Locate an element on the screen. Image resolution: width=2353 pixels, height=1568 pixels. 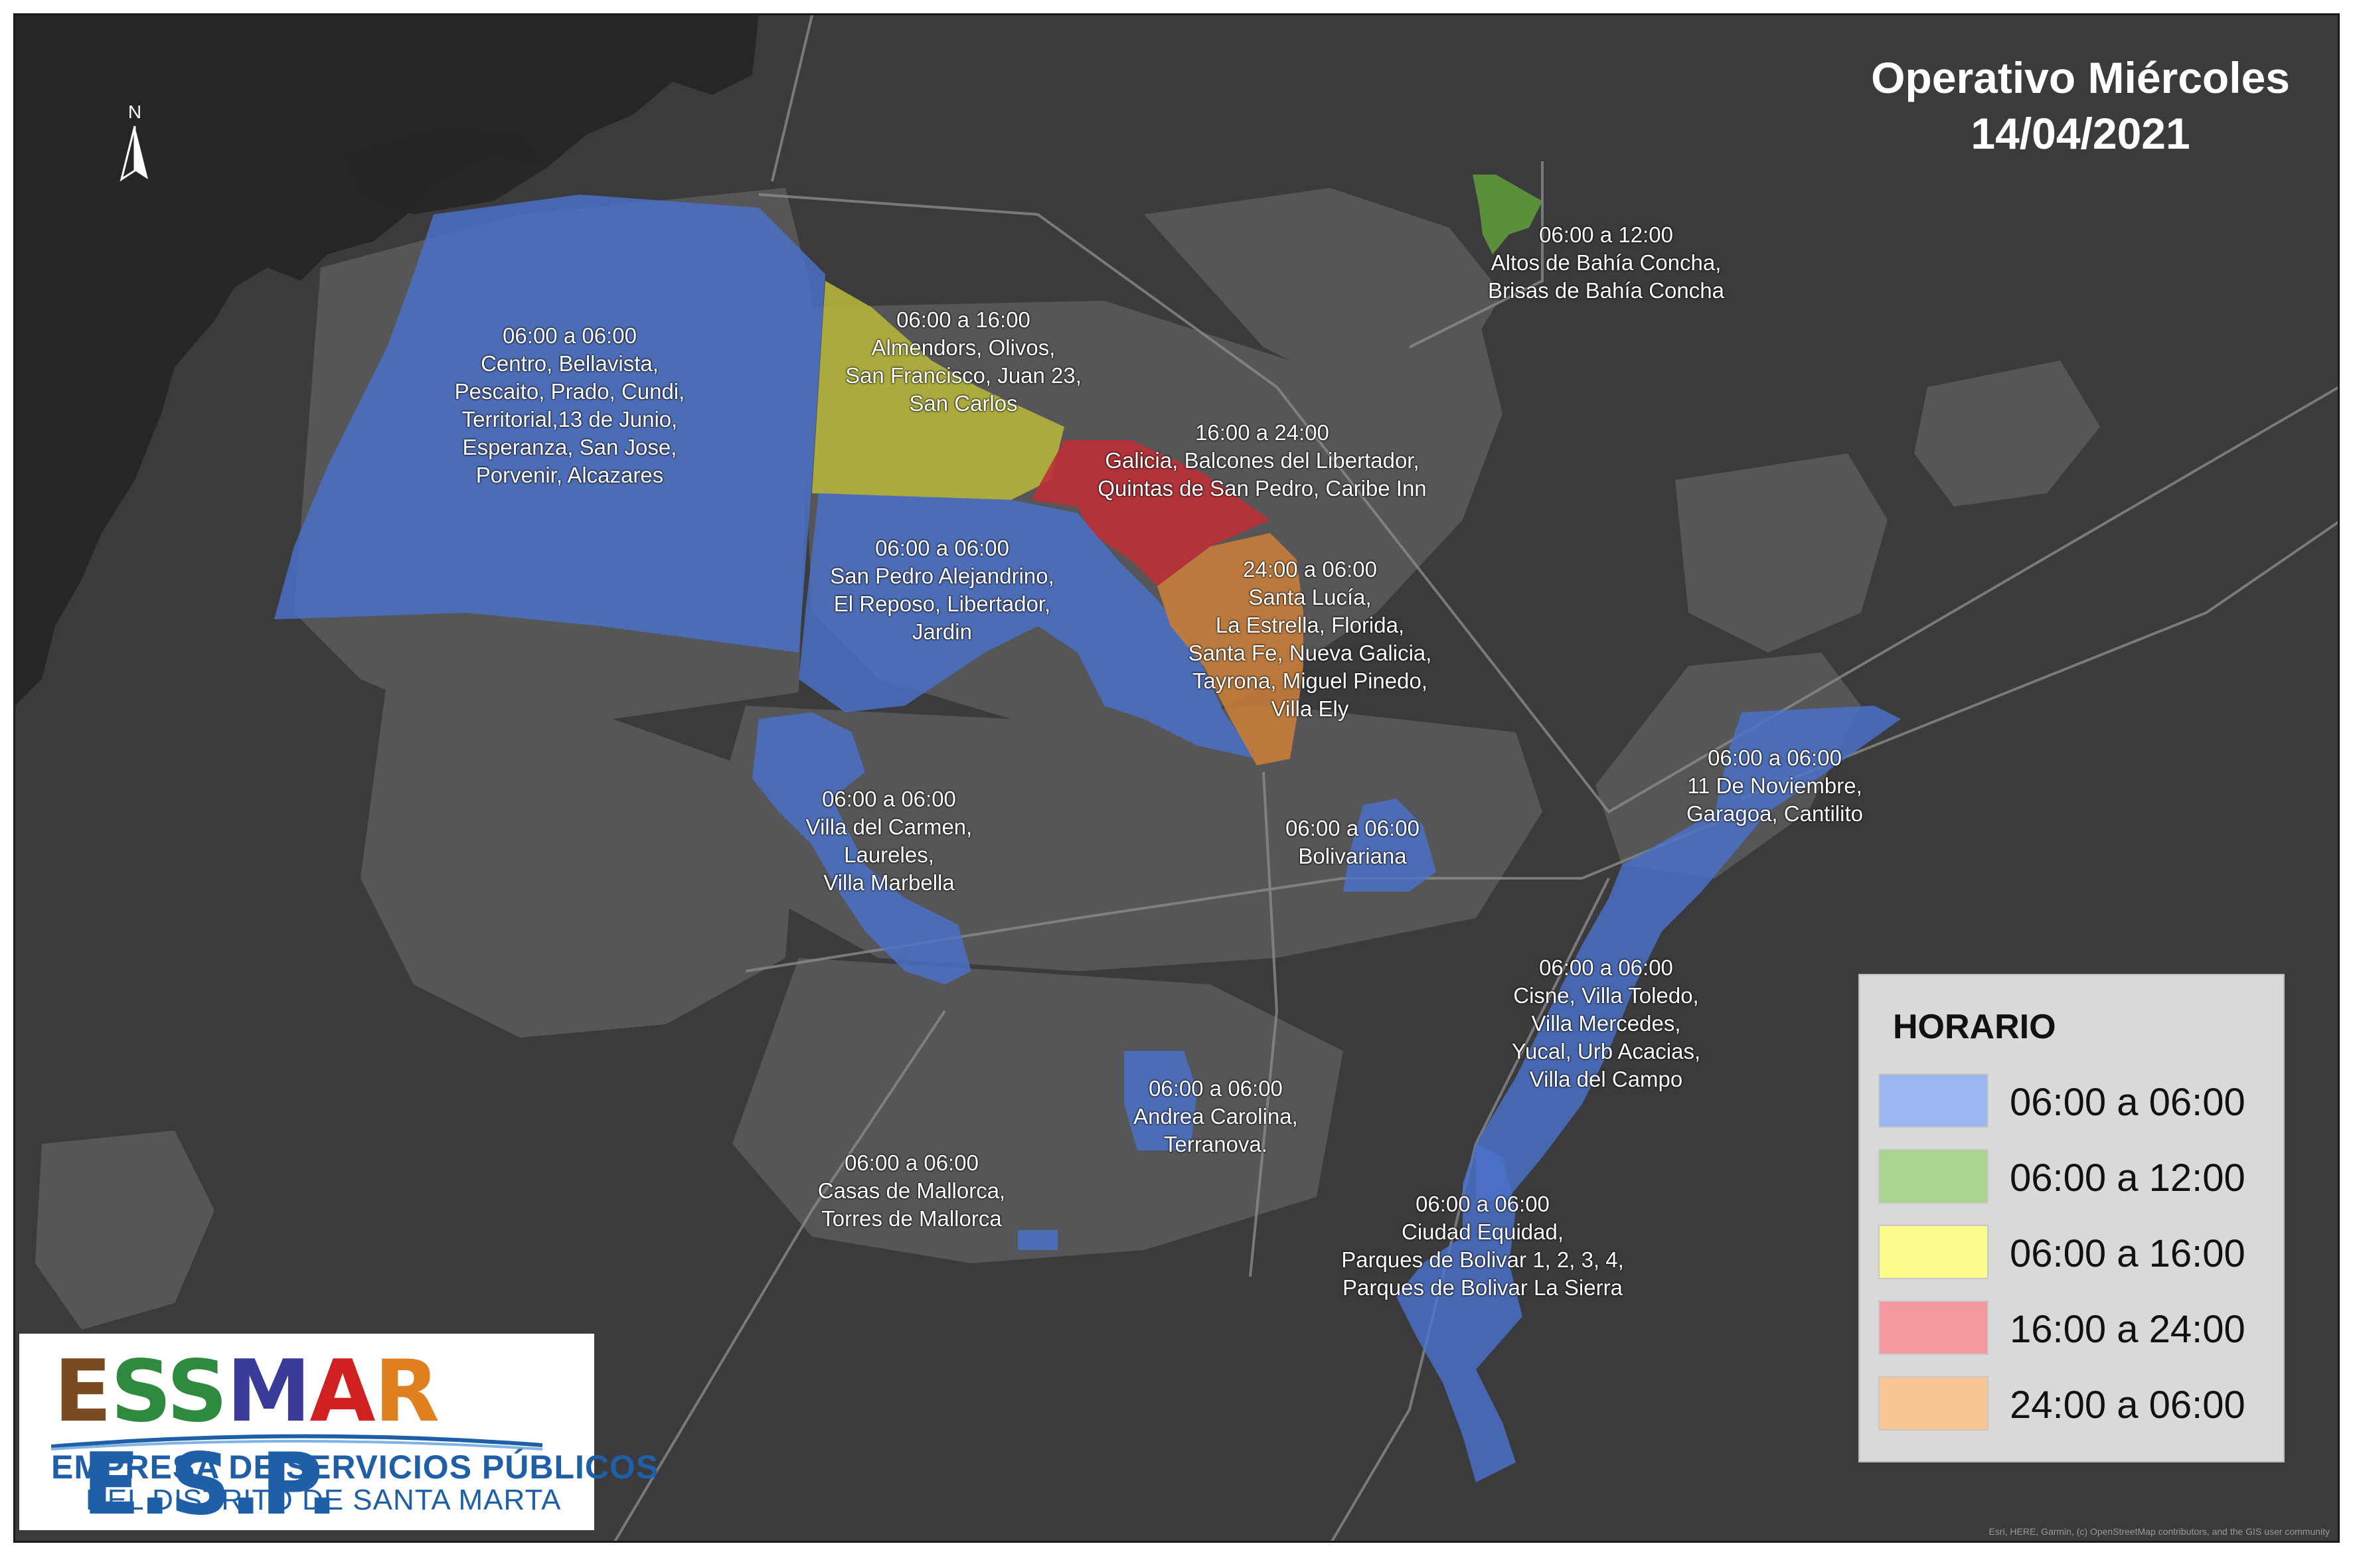
north-label: N is located at coordinates (135, 112).